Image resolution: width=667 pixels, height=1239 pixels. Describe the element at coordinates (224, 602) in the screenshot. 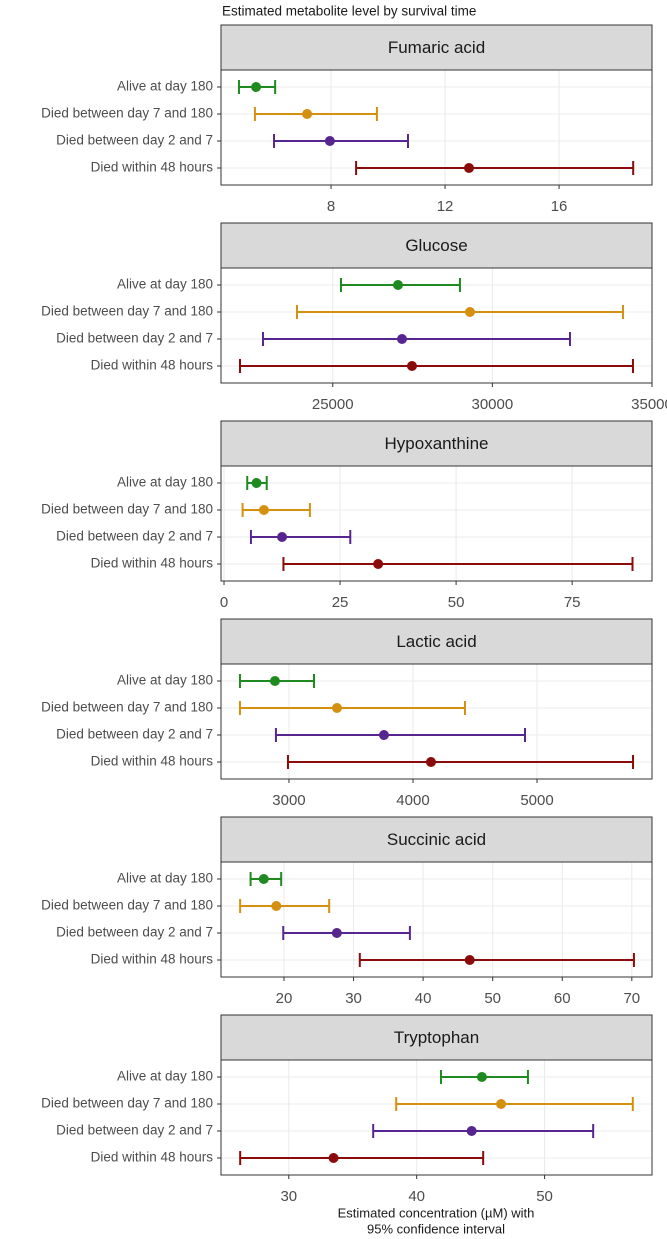

I see `x-tick-label: 0` at that location.